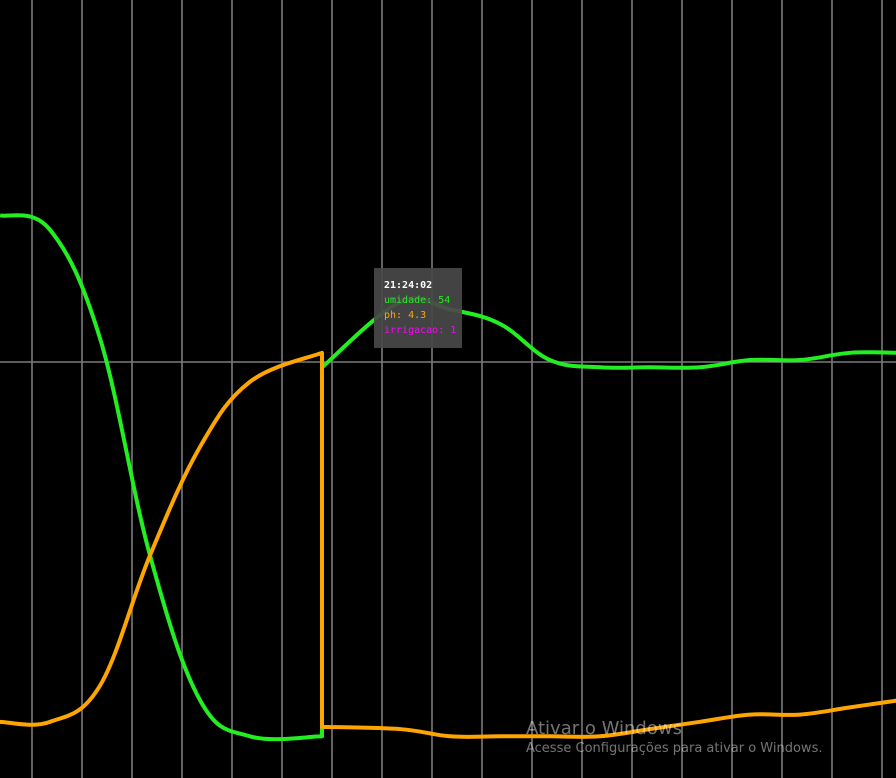 The image size is (896, 778). I want to click on tooltip-label: ph, so click(390, 315).